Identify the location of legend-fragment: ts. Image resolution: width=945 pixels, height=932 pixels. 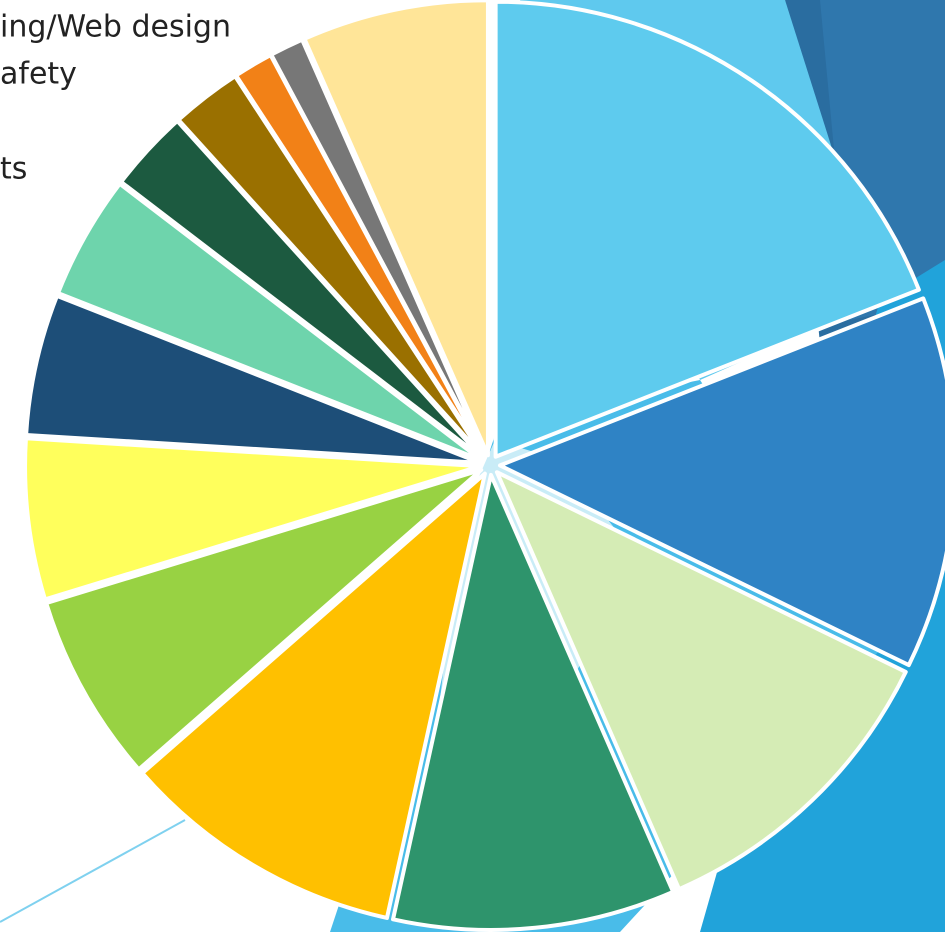
(13, 169).